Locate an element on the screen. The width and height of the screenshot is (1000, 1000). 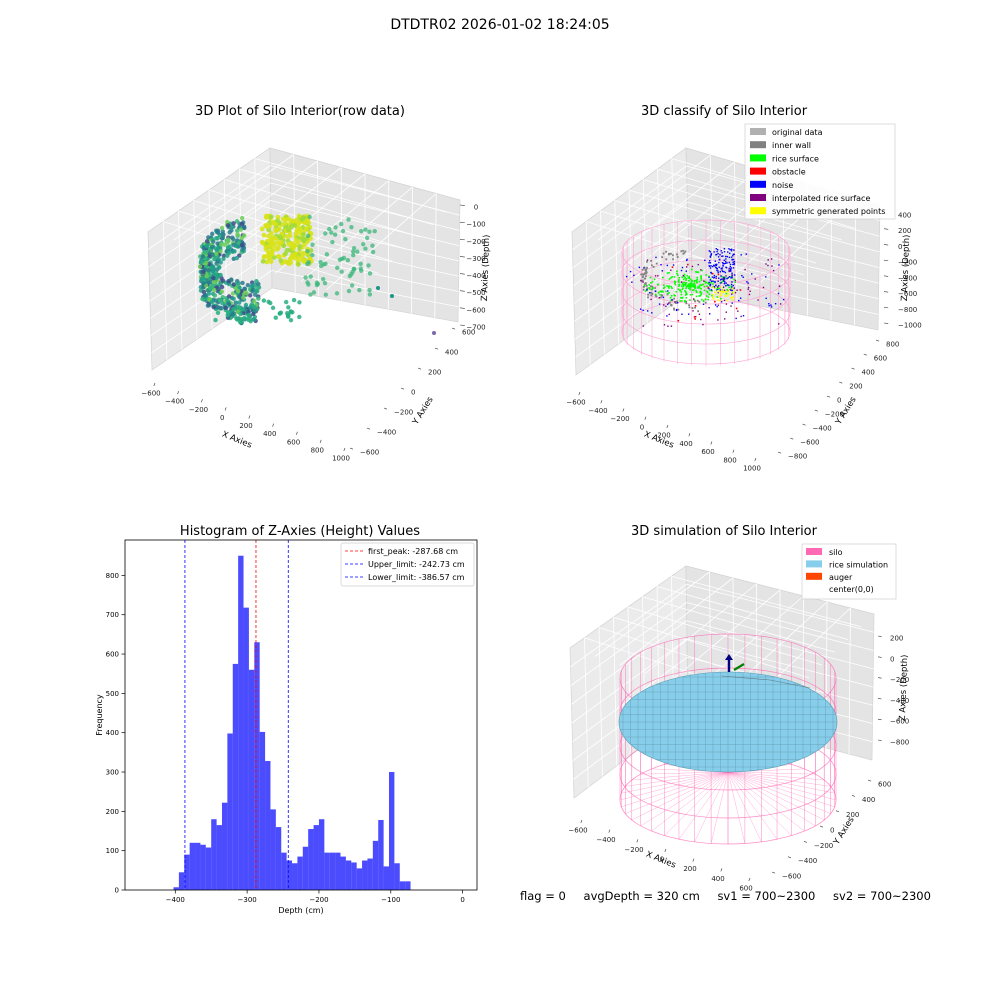
y-tick-label: 200 is located at coordinates (112, 812).